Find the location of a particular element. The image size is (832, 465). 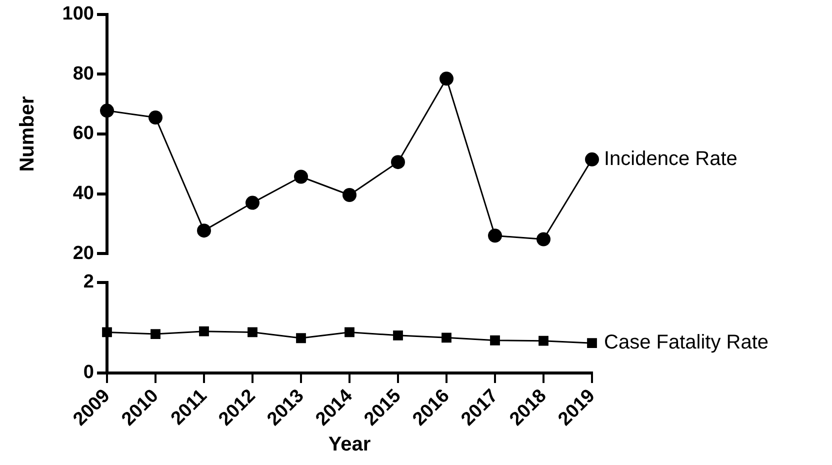

y-tick-label: 80 is located at coordinates (83, 73).